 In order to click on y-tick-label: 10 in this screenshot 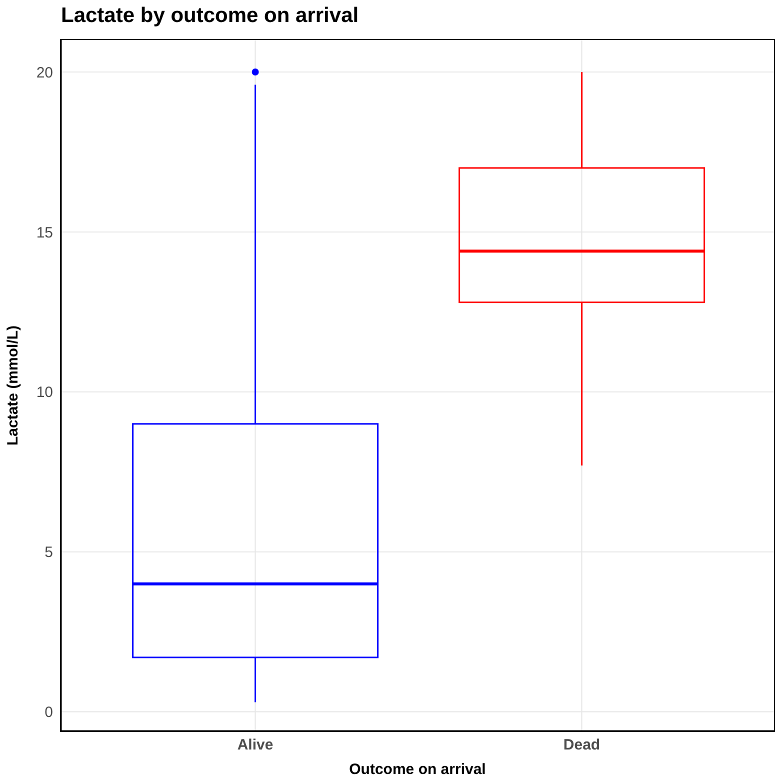, I will do `click(44, 393)`.